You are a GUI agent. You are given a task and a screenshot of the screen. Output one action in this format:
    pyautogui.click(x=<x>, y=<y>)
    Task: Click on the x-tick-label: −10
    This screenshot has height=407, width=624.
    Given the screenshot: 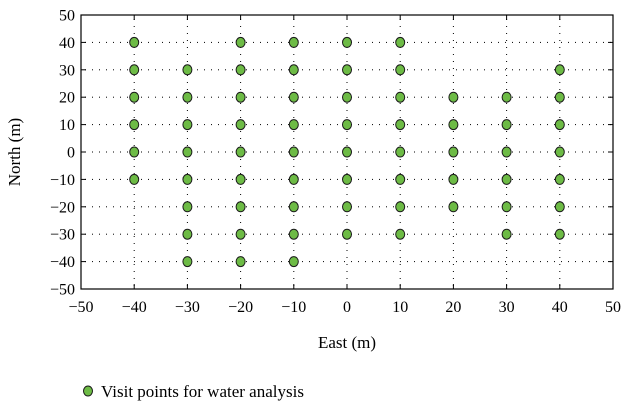 What is the action you would take?
    pyautogui.click(x=293, y=307)
    